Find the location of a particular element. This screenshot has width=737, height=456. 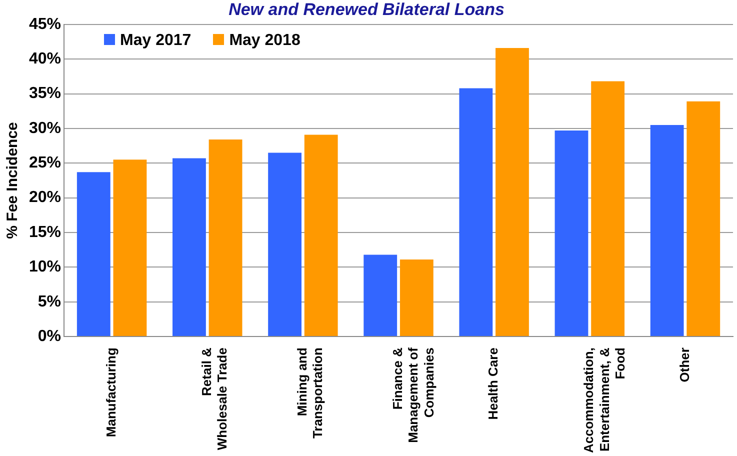

y-tick-label: 20% is located at coordinates (45, 197).